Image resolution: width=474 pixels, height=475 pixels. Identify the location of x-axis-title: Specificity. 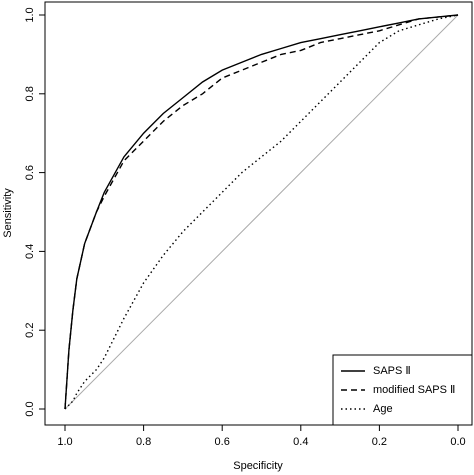
(258, 466).